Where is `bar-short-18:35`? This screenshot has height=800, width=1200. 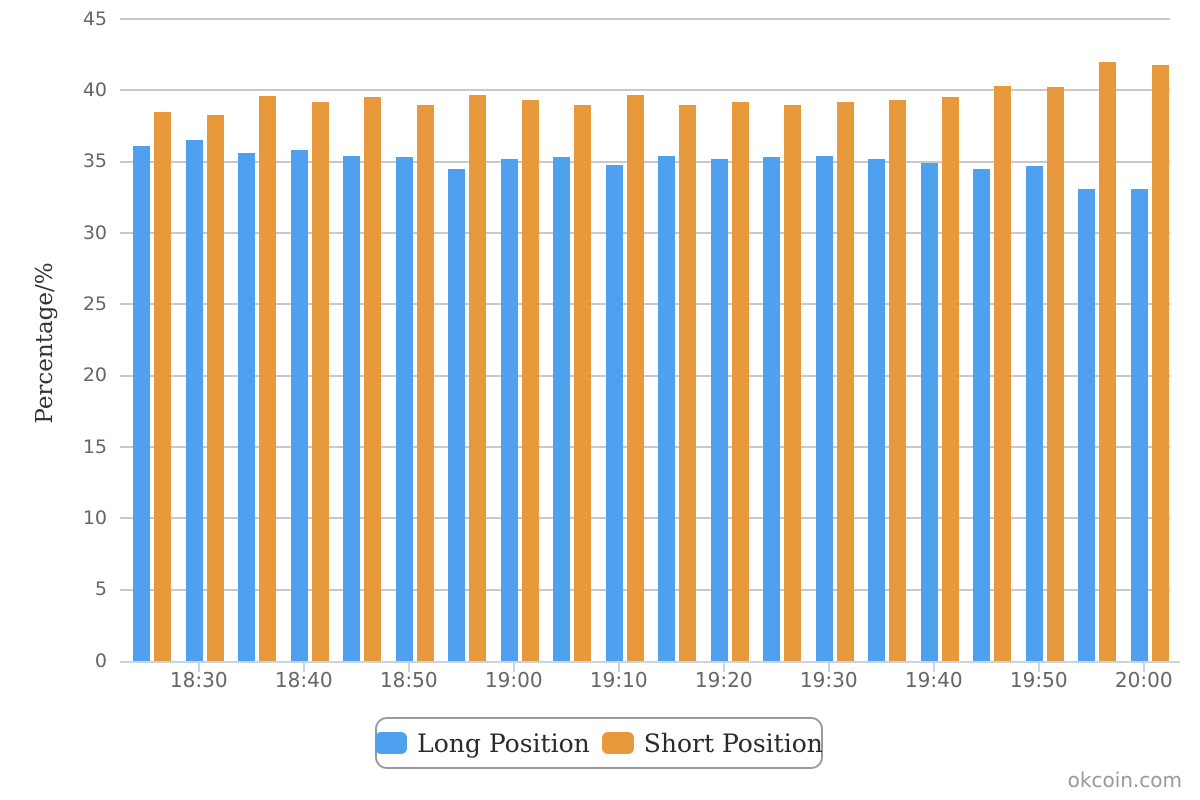 bar-short-18:35 is located at coordinates (268, 379).